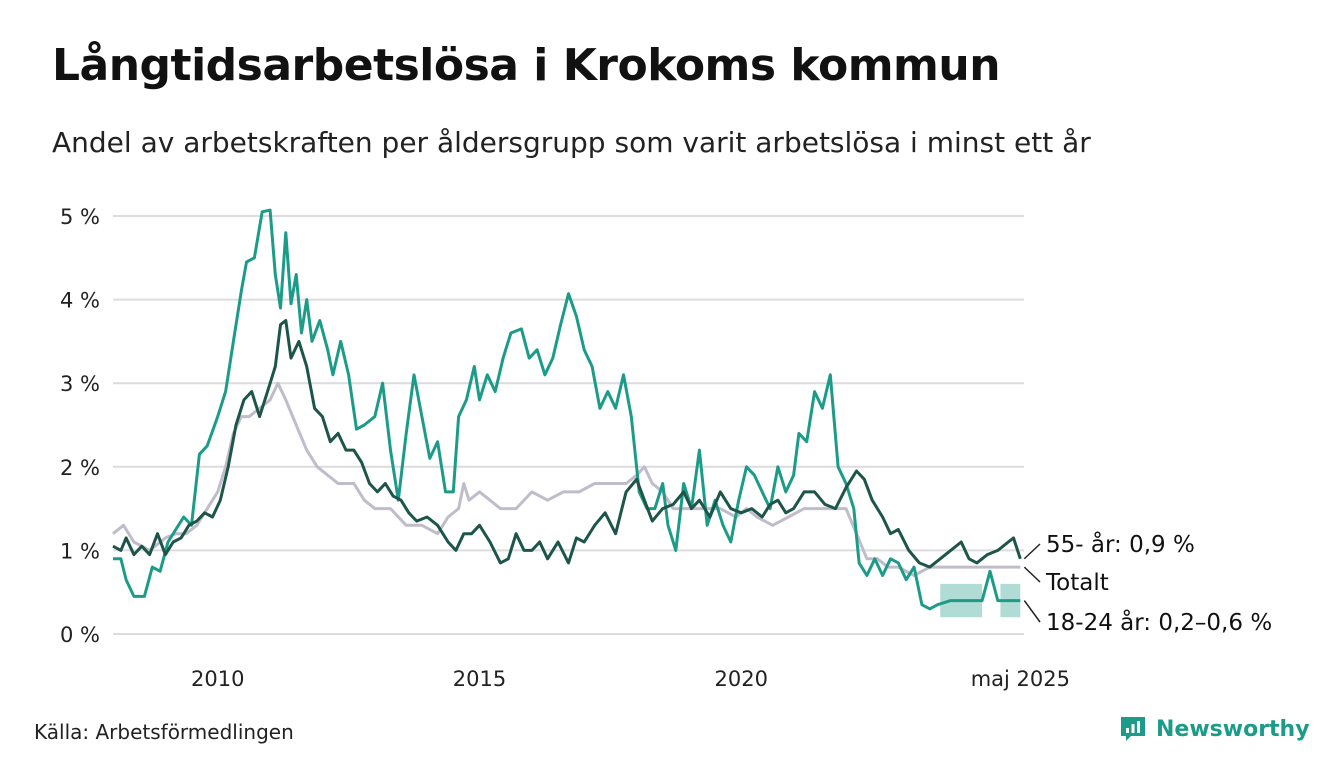 The height and width of the screenshot is (780, 1340). I want to click on brand-logo: Newsworthy, so click(1214, 729).